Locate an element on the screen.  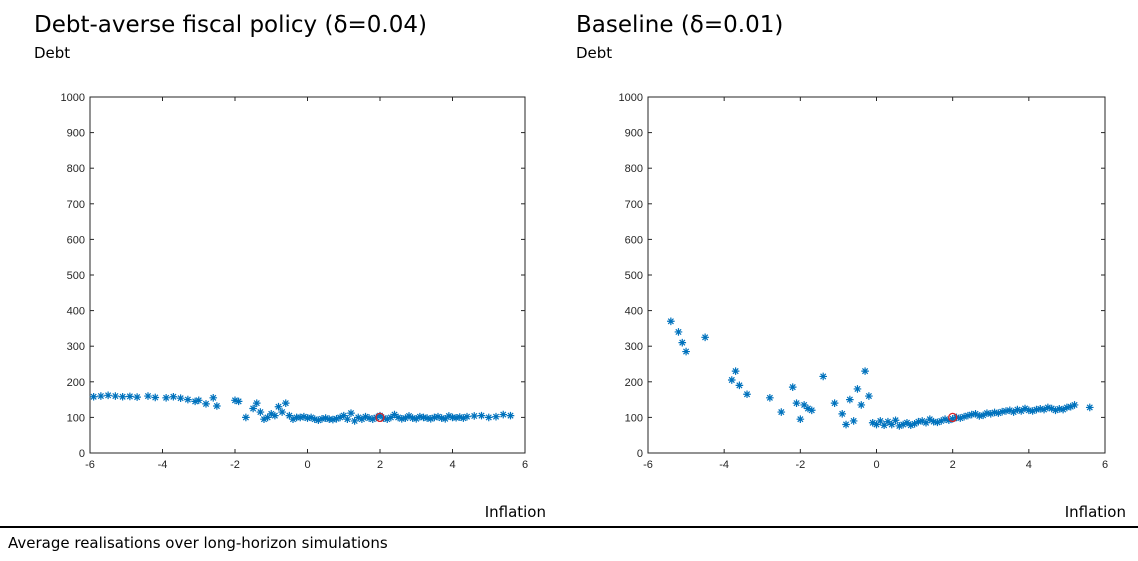
divider-rule is located at coordinates (569, 527).